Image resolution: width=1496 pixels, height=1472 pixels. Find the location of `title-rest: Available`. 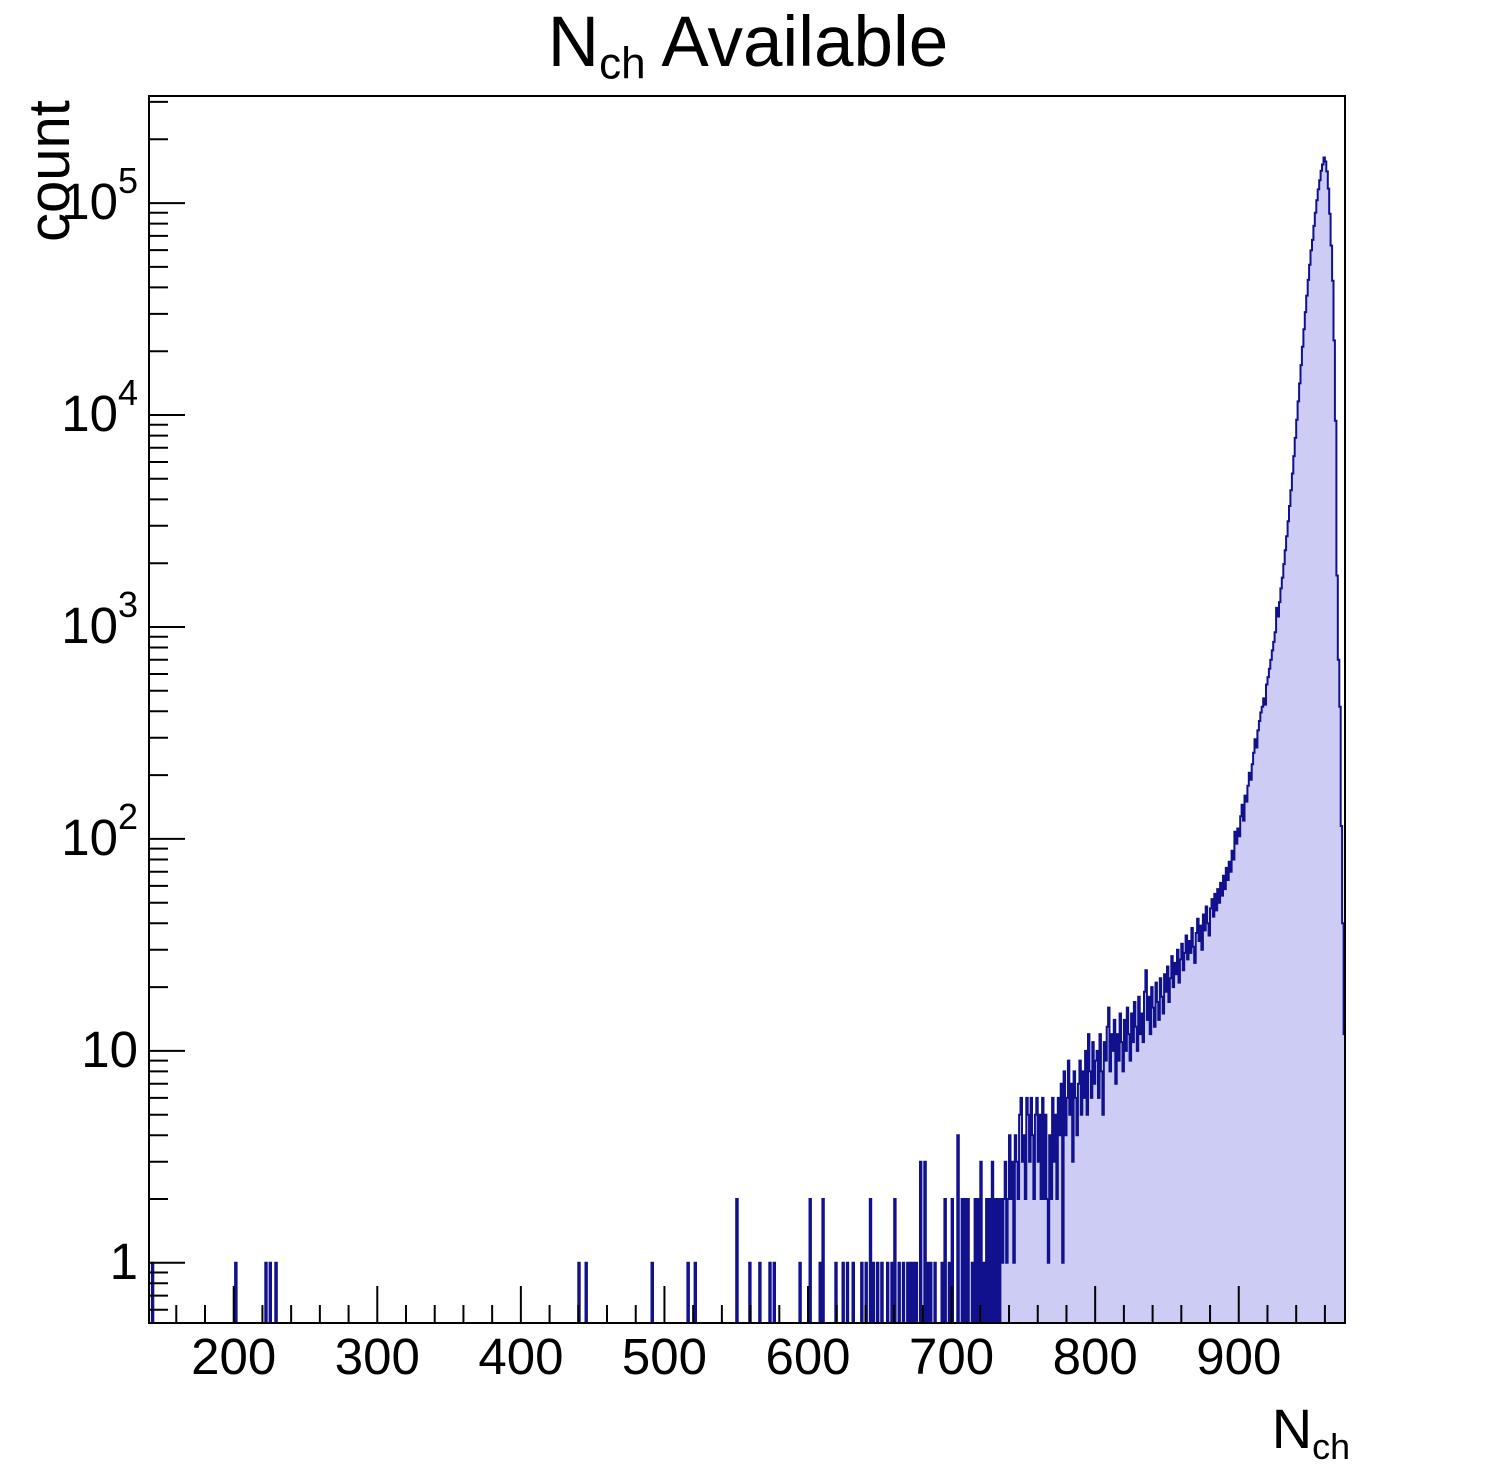

title-rest: Available is located at coordinates (797, 42).